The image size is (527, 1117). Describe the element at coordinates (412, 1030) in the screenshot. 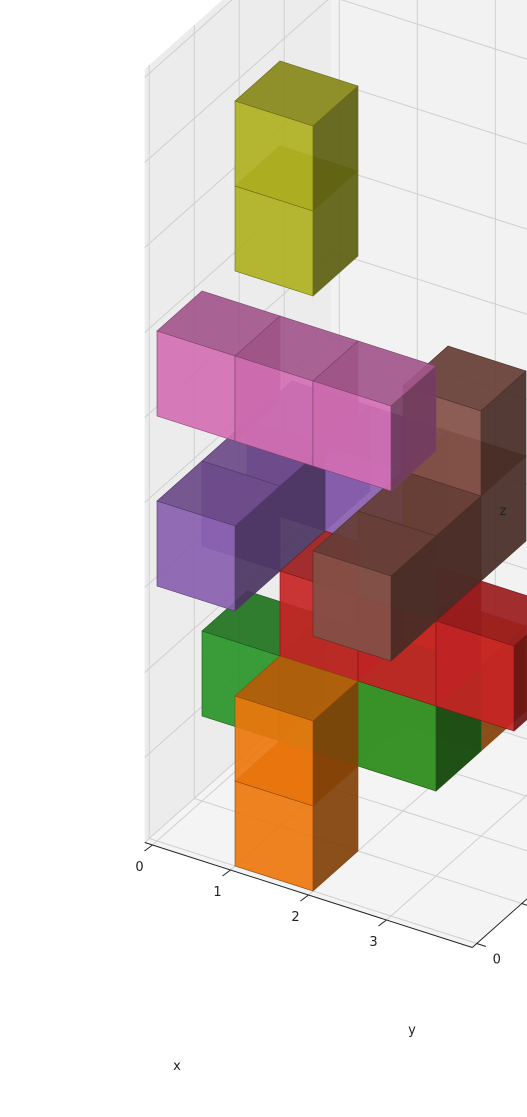

I see `y-axis-label: y` at that location.